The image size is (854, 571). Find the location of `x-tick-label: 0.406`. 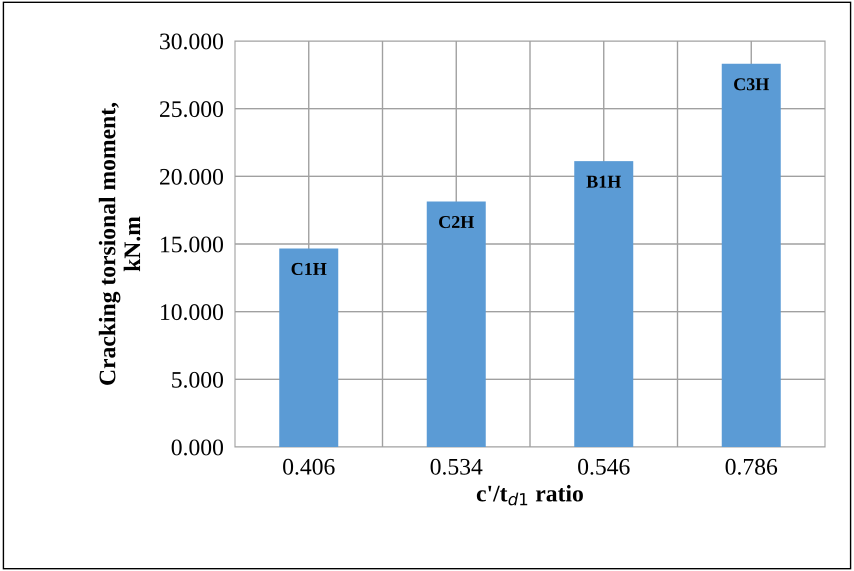

x-tick-label: 0.406 is located at coordinates (309, 466).